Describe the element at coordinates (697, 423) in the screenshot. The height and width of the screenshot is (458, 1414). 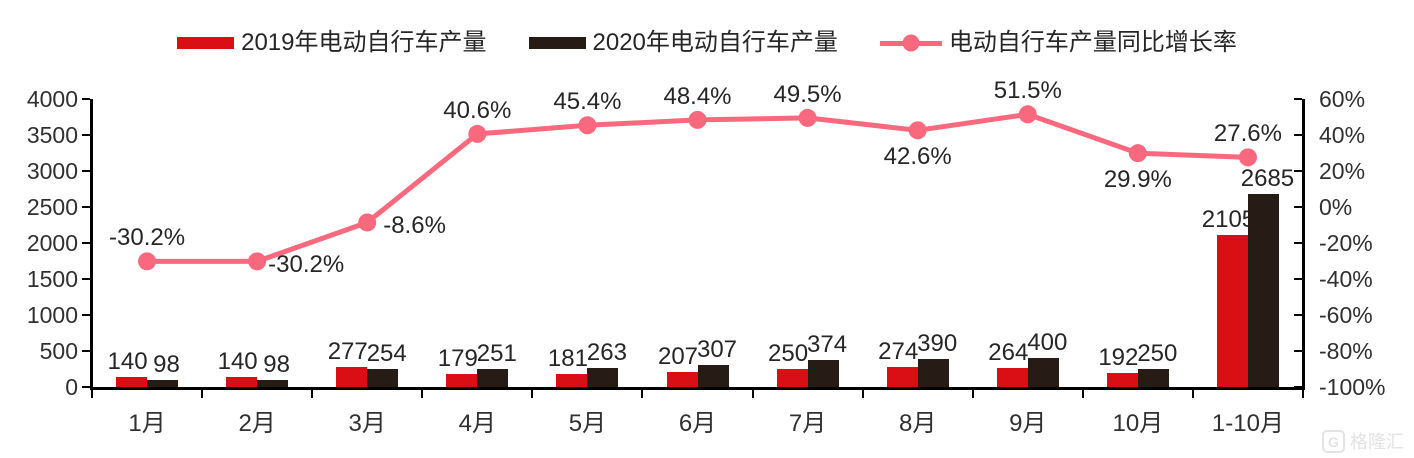
I see `x-axis-category-label: 6月` at that location.